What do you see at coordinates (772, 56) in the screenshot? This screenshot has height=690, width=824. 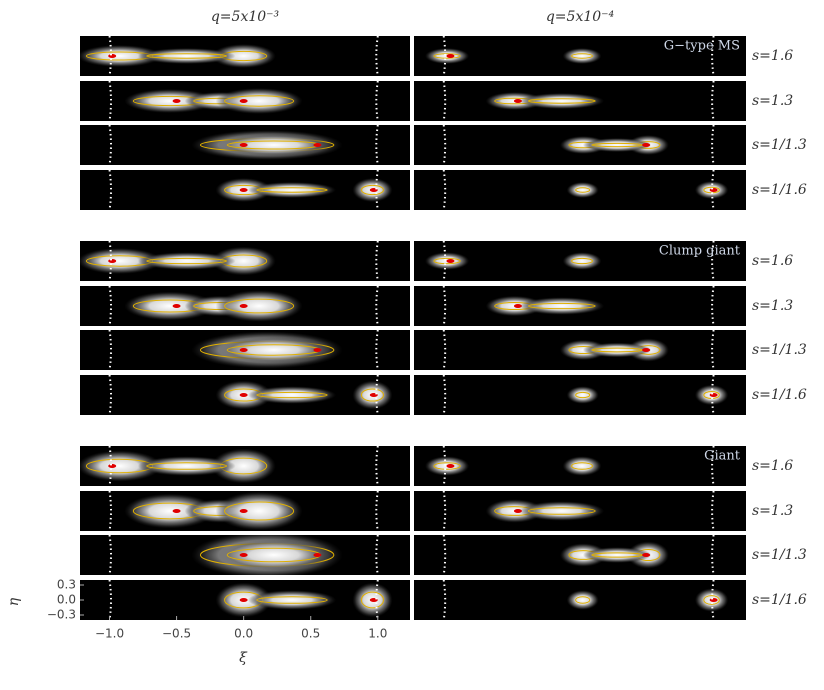 I see `row-label: s=1.6` at bounding box center [772, 56].